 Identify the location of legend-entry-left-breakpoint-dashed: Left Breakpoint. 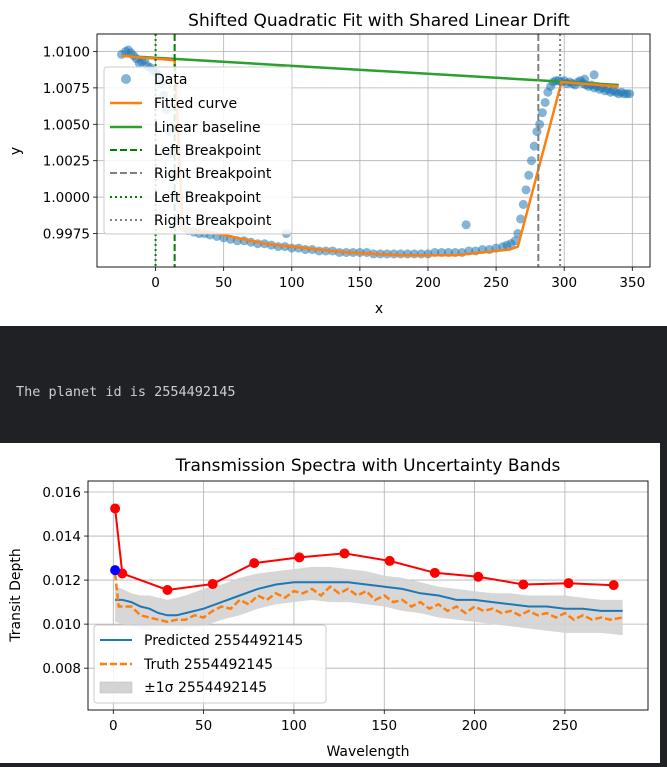
(185, 151).